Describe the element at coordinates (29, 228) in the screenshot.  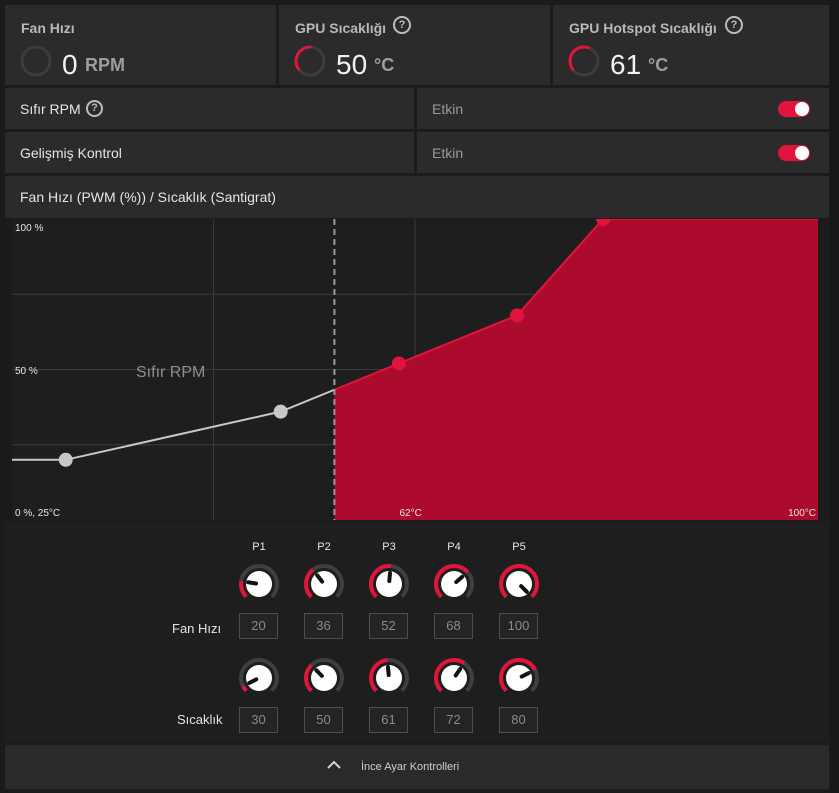
I see `y-tick-label-top: 100 %` at that location.